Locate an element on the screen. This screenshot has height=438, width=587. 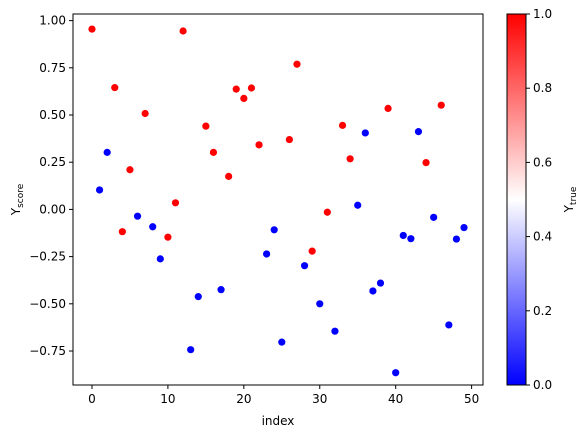
colorbar-gradient is located at coordinates (516, 199).